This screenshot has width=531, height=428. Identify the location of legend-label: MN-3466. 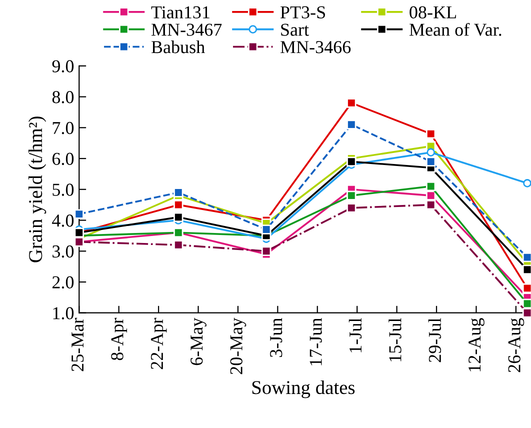
(315, 47).